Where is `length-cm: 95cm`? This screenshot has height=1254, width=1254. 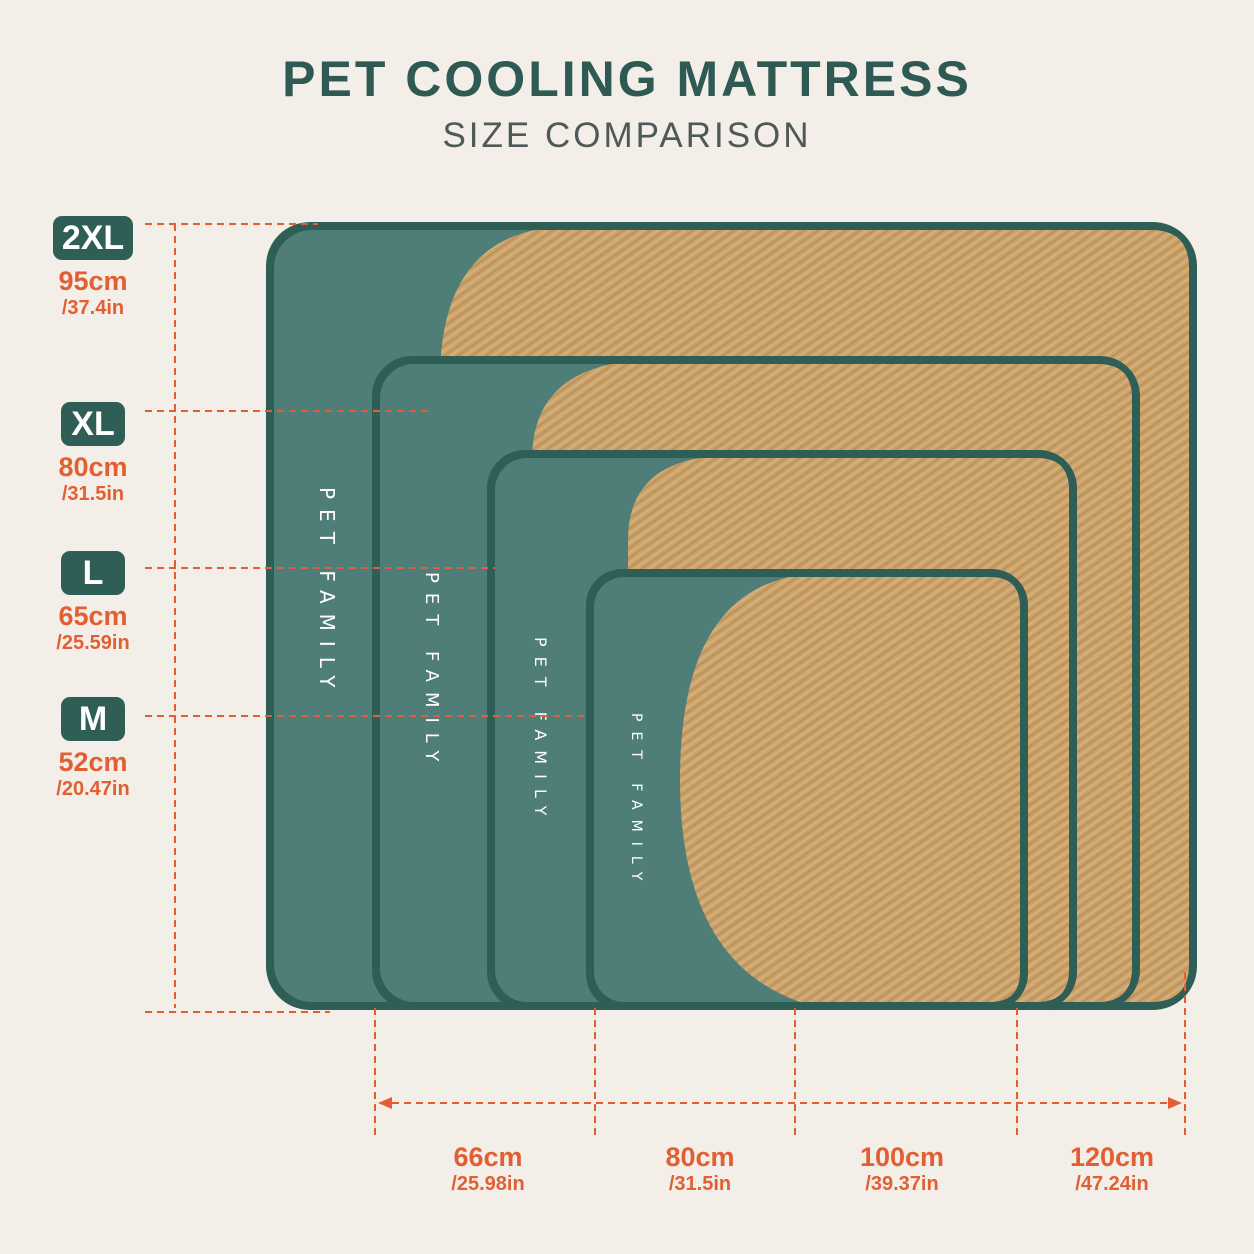 length-cm: 95cm is located at coordinates (93, 281).